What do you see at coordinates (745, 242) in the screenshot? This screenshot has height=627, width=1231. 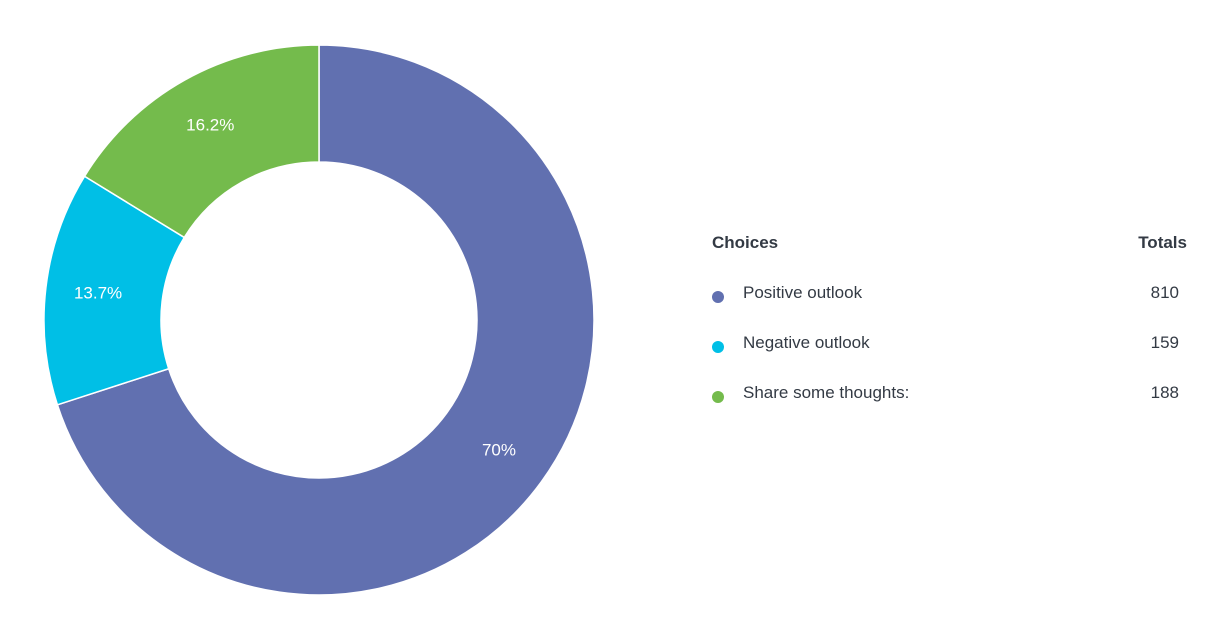 I see `choices-header: Choices` at bounding box center [745, 242].